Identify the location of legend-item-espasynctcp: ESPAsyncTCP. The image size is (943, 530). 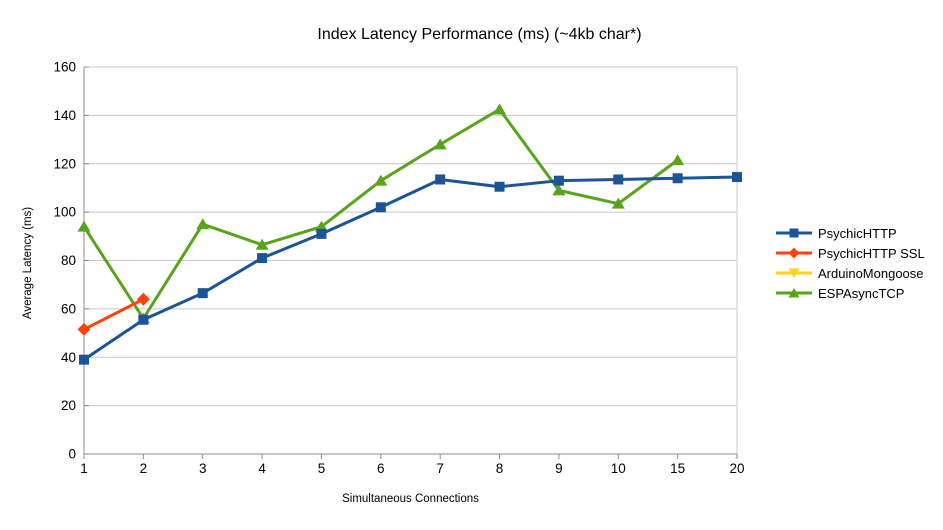
(850, 293).